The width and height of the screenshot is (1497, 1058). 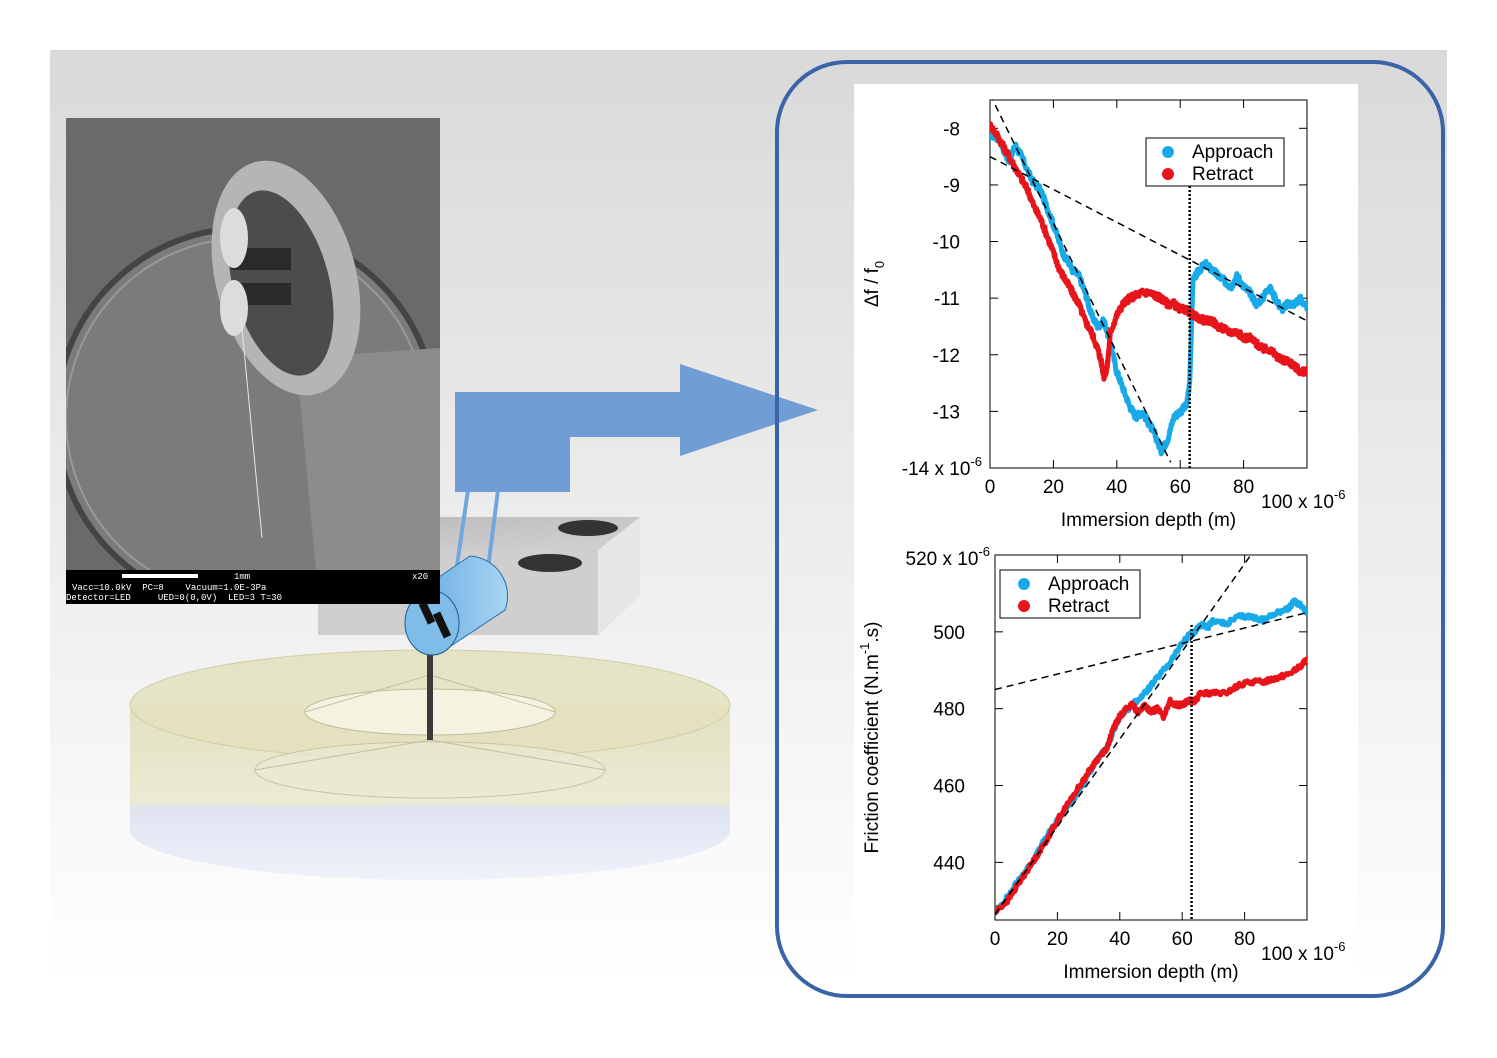 I want to click on probe-fiber, so click(x=430, y=690).